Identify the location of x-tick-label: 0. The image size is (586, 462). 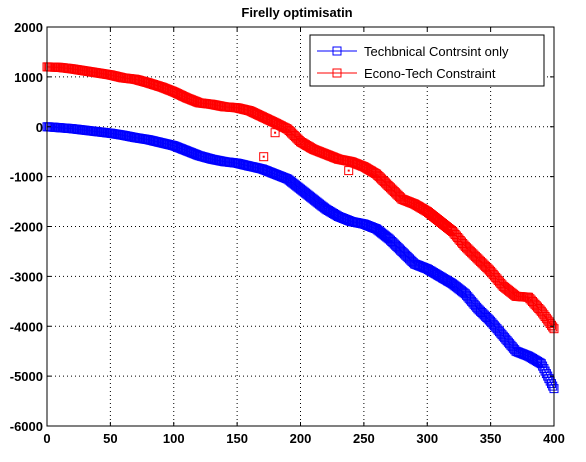
(46, 438).